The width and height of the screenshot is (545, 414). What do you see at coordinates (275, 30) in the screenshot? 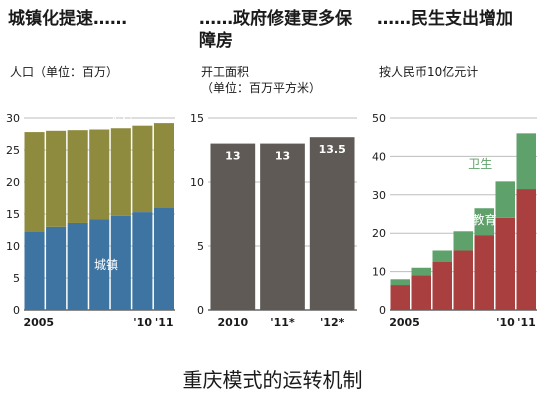
I see `chart-title: ……政府修建更多保障房` at bounding box center [275, 30].